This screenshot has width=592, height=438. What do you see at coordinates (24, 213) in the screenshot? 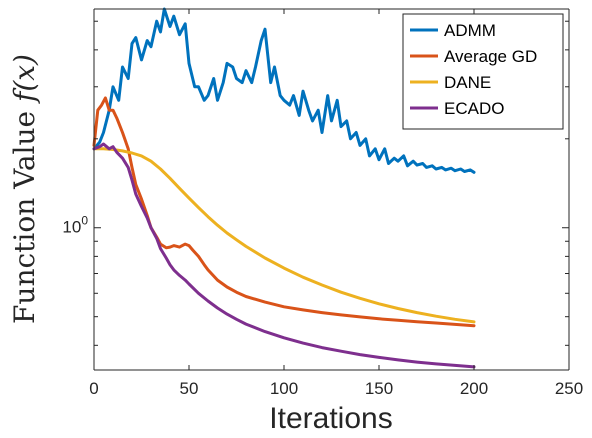
I see `y-axis-label-text: Function Value` at bounding box center [24, 213].